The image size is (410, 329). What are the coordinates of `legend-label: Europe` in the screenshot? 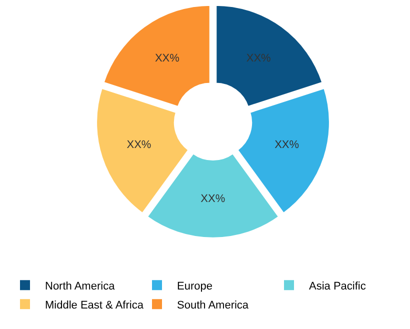 It's located at (194, 286).